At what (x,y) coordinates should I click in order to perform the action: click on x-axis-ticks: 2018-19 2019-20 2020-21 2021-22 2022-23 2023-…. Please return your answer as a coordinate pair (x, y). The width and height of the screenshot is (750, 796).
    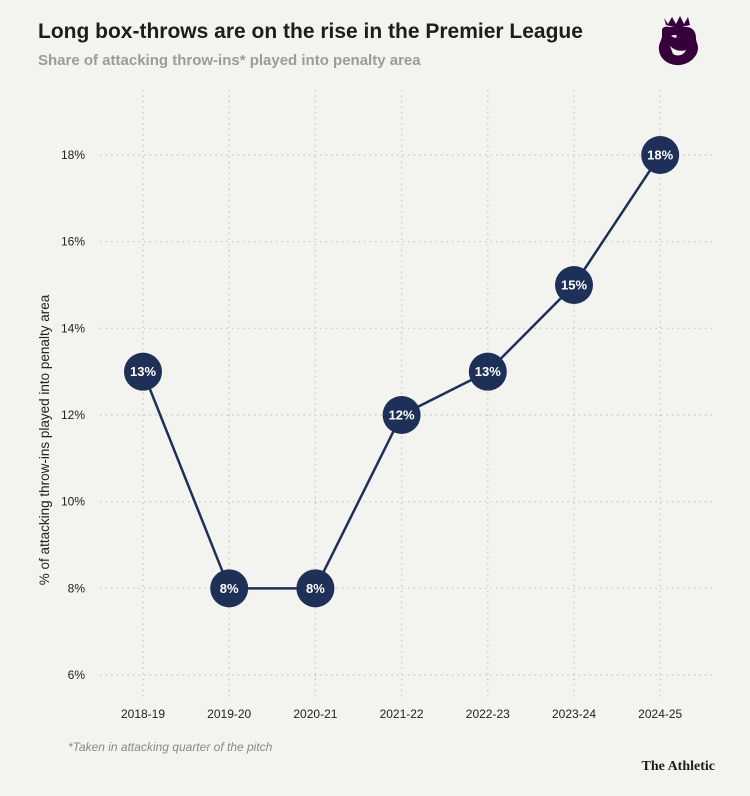
    Looking at the image, I should click on (402, 714).